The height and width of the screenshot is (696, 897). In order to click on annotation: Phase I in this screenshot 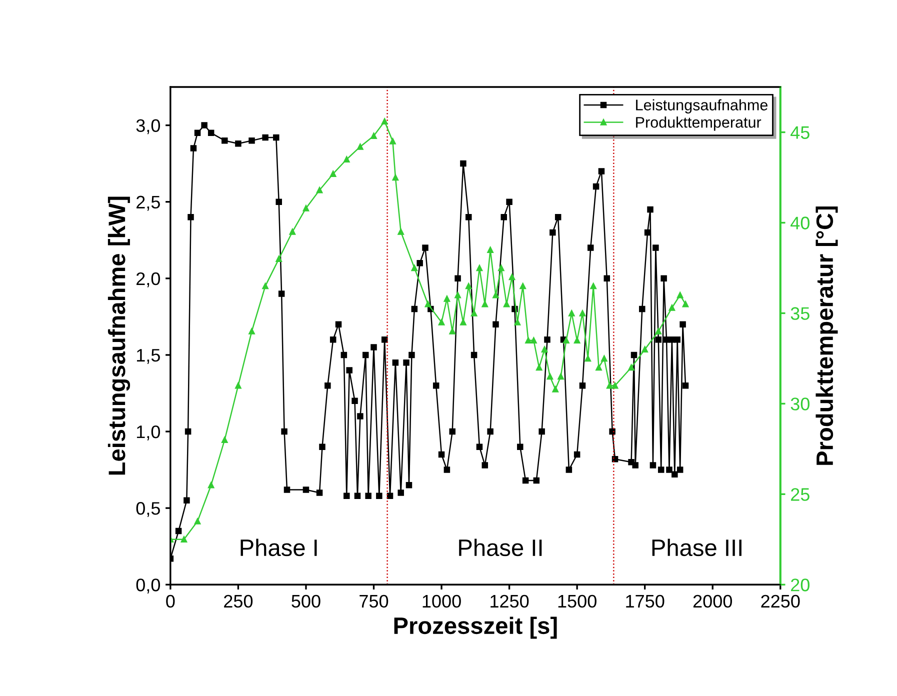, I will do `click(278, 547)`.